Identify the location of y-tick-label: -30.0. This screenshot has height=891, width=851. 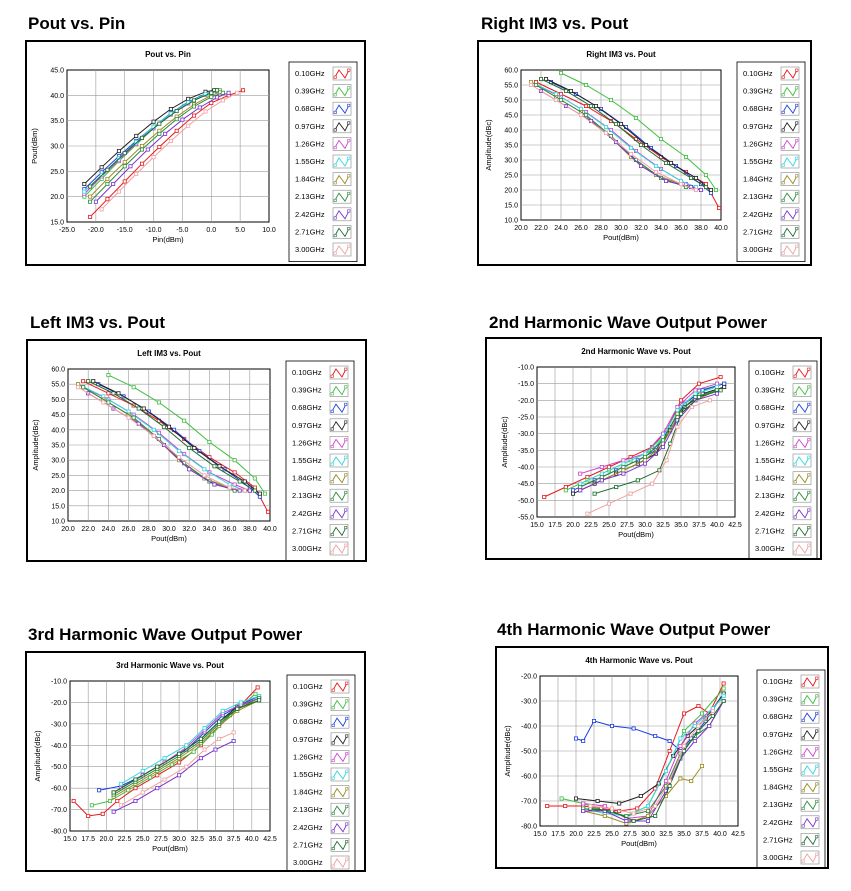
(59, 724).